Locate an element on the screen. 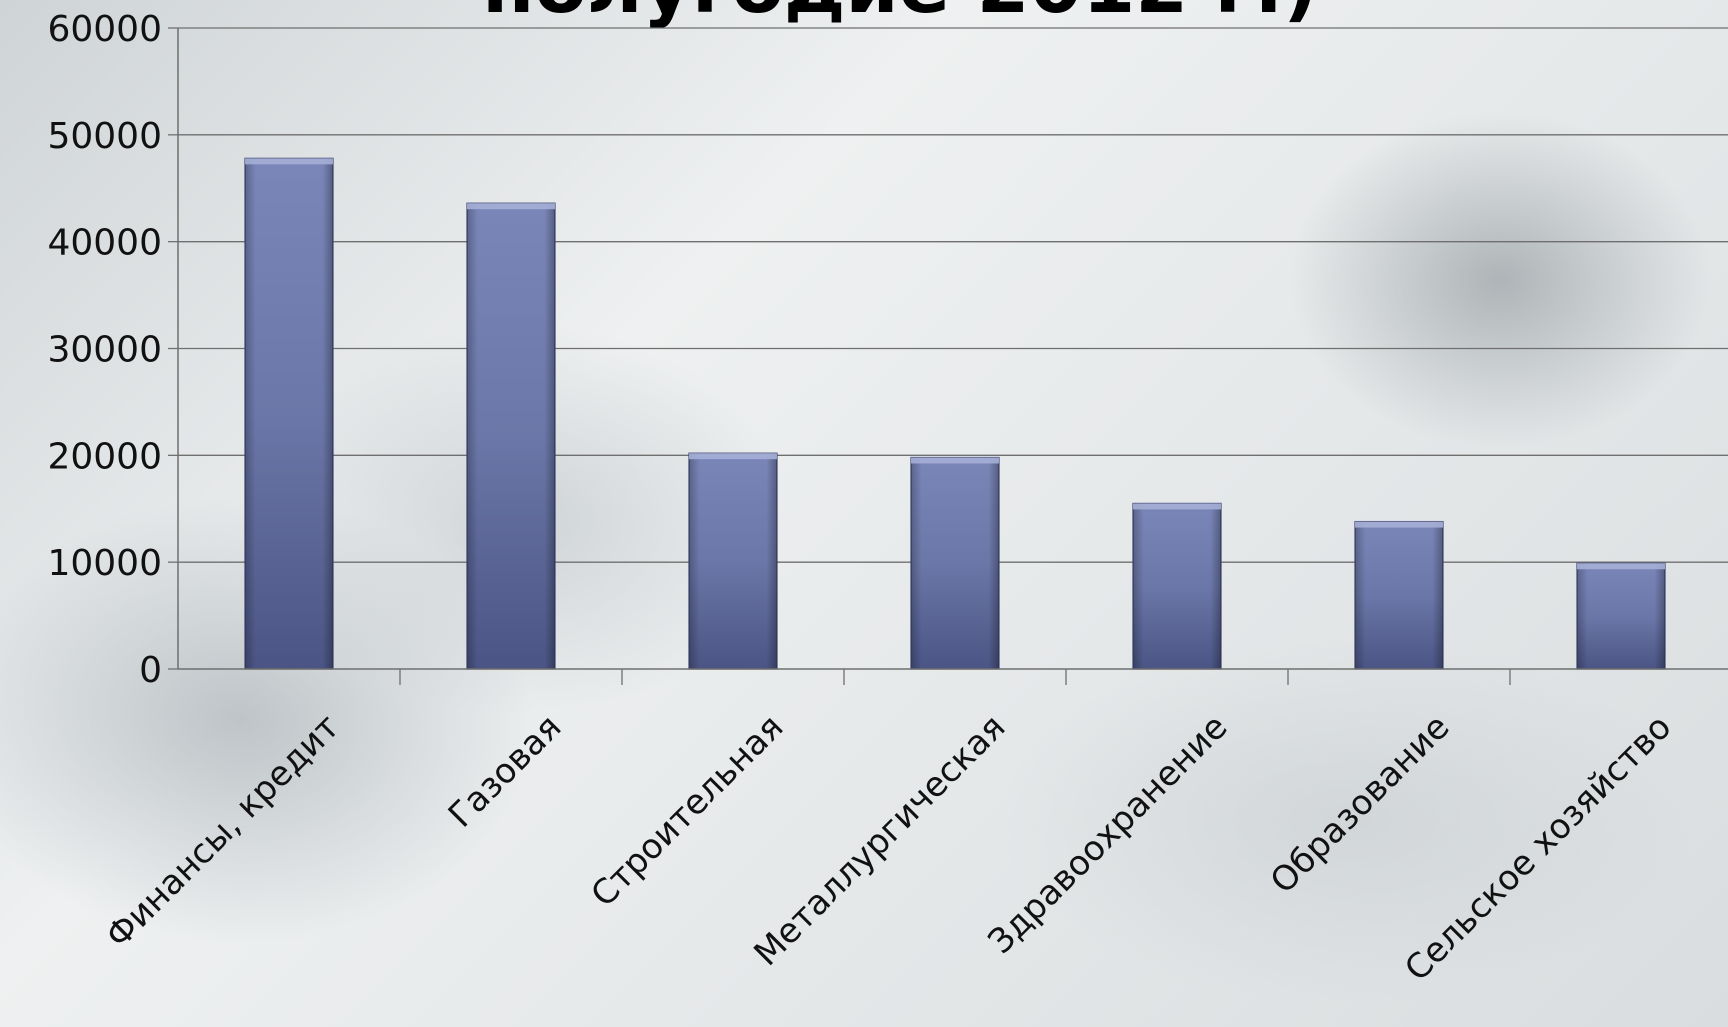  category-label: Финансы, кредит is located at coordinates (222, 831).